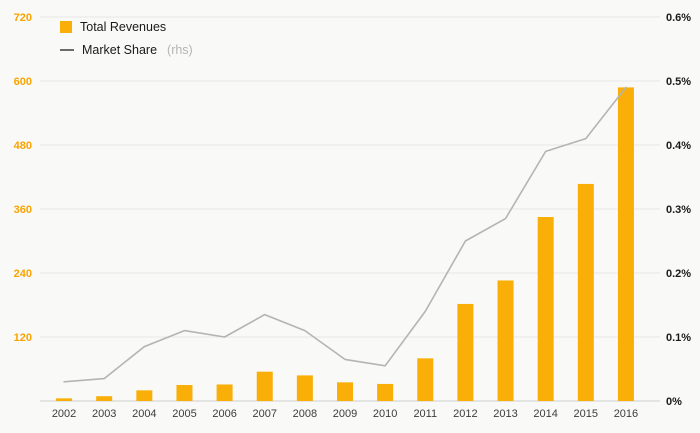 The image size is (700, 433). What do you see at coordinates (23, 82) in the screenshot?
I see `left-axis-tick-label: 600` at bounding box center [23, 82].